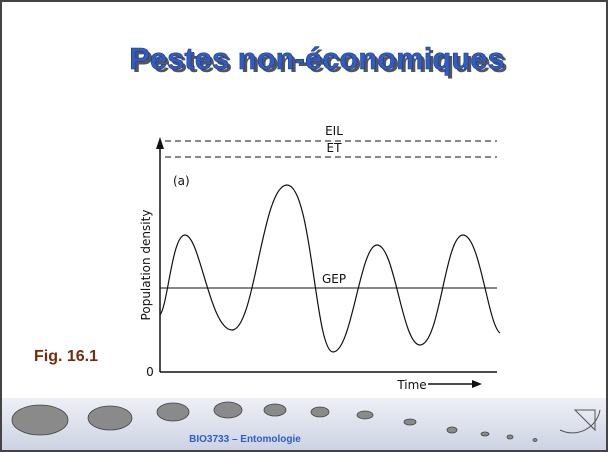  Describe the element at coordinates (245, 439) in the screenshot. I see `footer-text: BIO3733 – Entomologie` at that location.